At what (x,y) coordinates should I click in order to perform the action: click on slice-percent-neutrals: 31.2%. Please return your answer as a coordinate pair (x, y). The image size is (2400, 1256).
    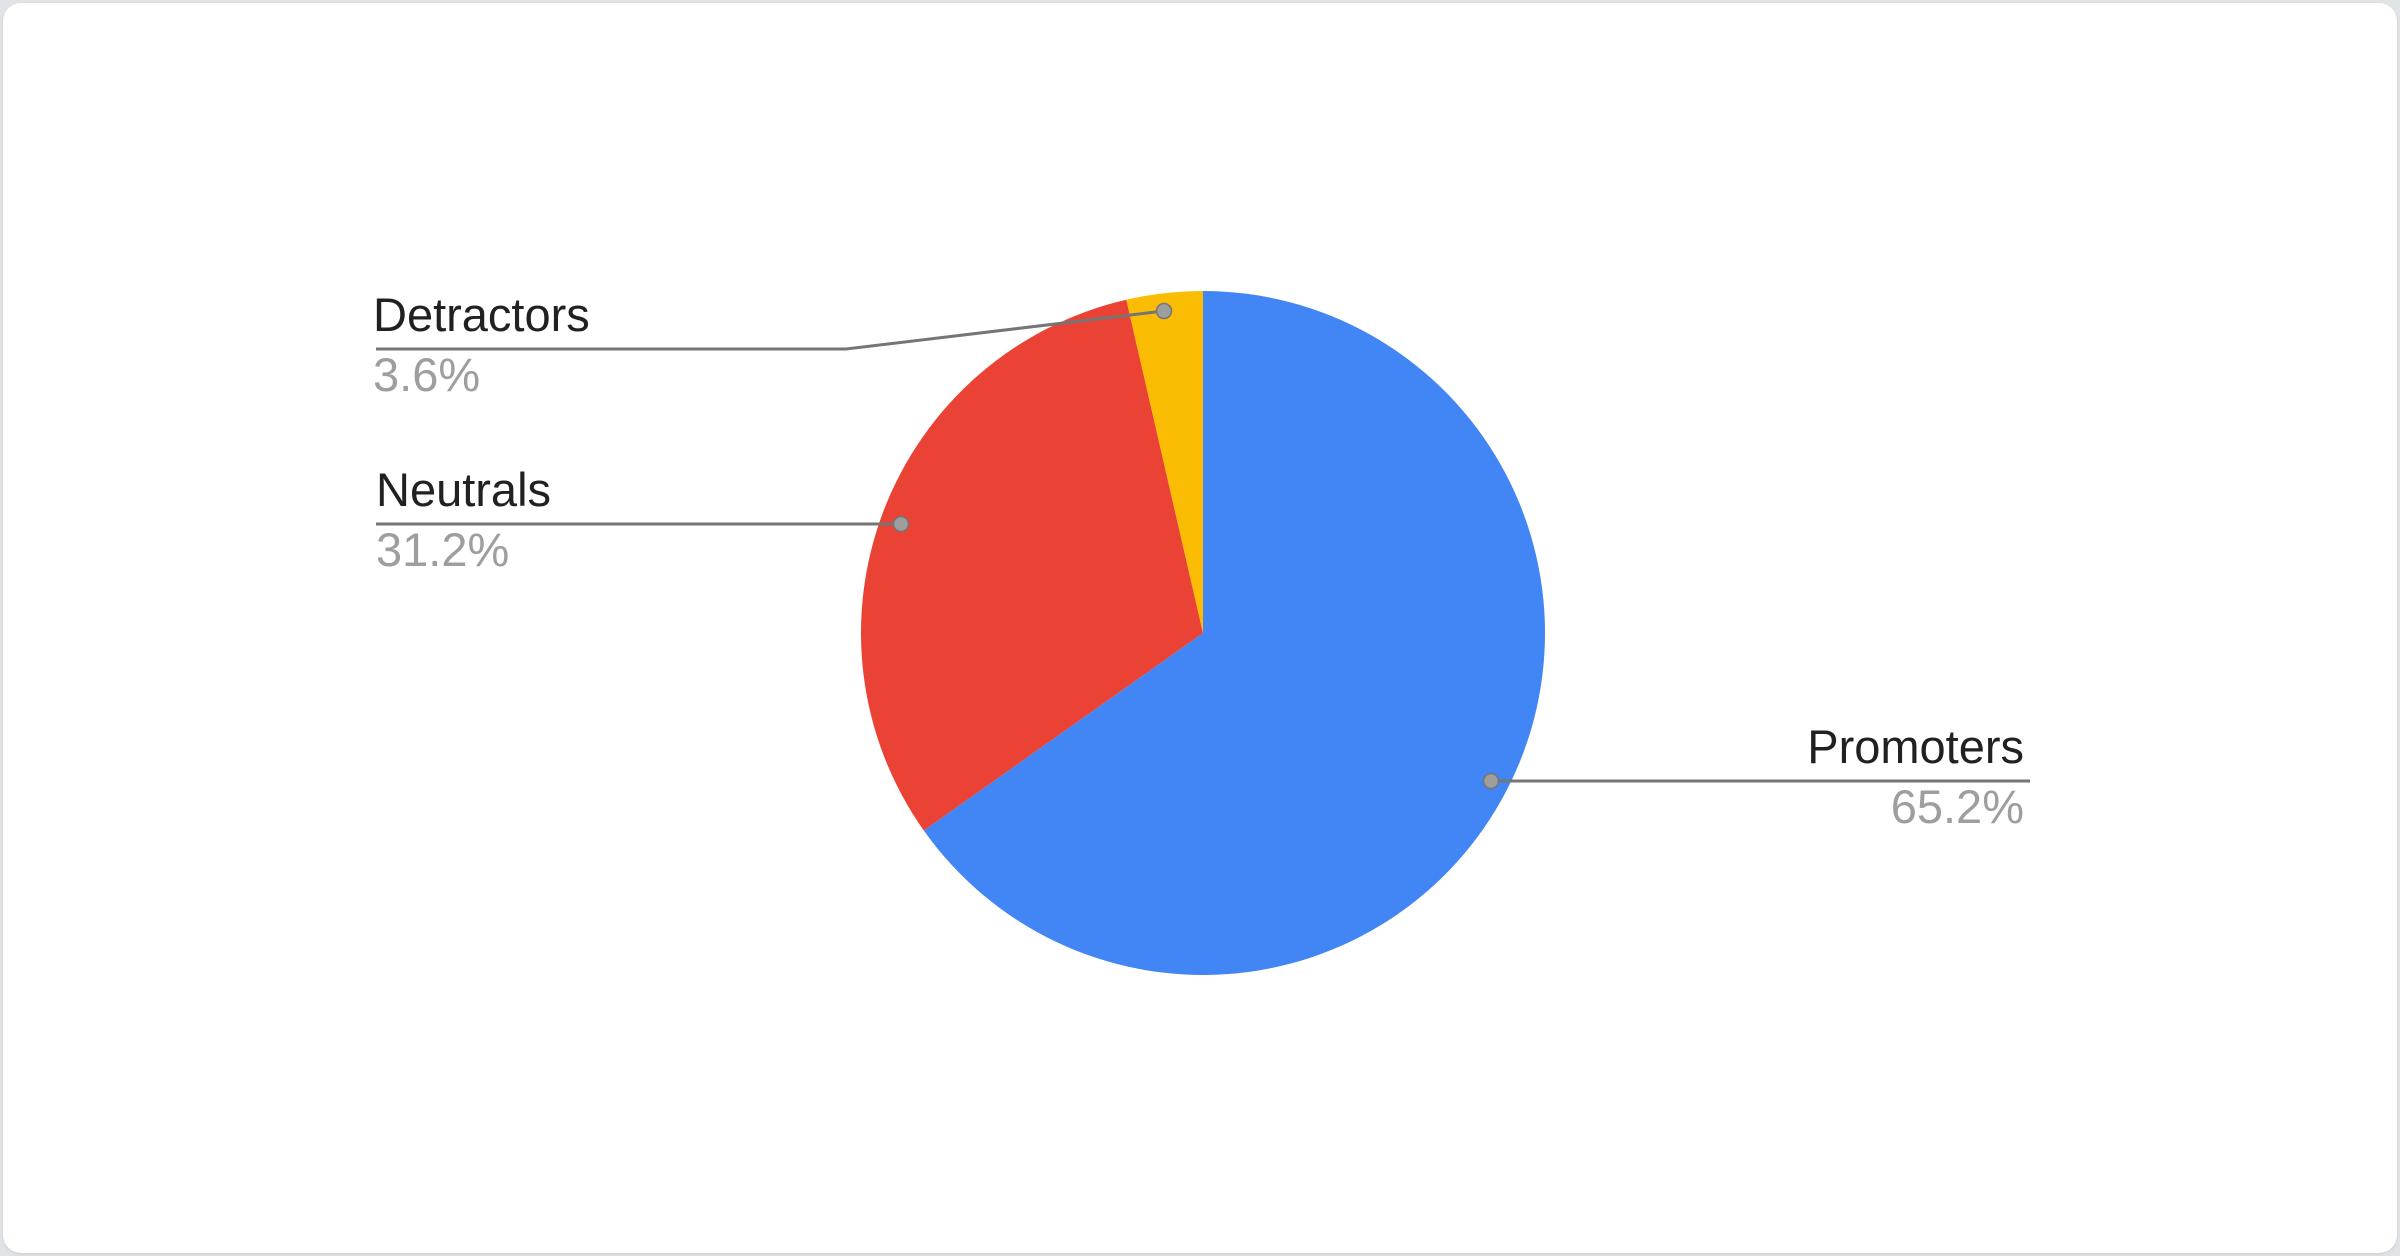
    Looking at the image, I should click on (443, 549).